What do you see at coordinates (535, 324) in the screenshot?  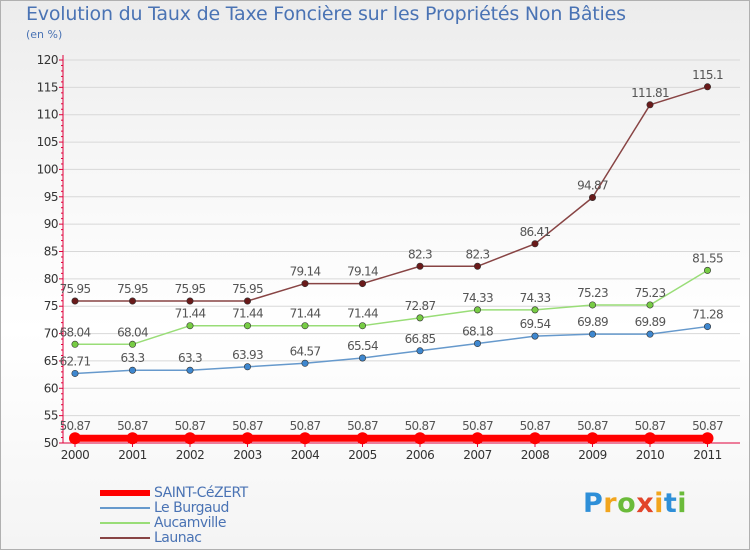 I see `data-label: 69.54` at bounding box center [535, 324].